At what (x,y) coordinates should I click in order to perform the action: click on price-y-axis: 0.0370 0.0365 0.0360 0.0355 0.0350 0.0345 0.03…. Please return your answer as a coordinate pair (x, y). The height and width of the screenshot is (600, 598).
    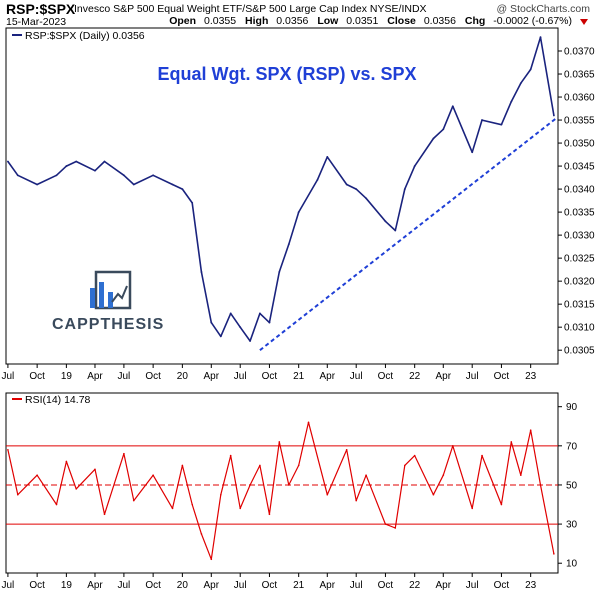
    Looking at the image, I should click on (576, 202).